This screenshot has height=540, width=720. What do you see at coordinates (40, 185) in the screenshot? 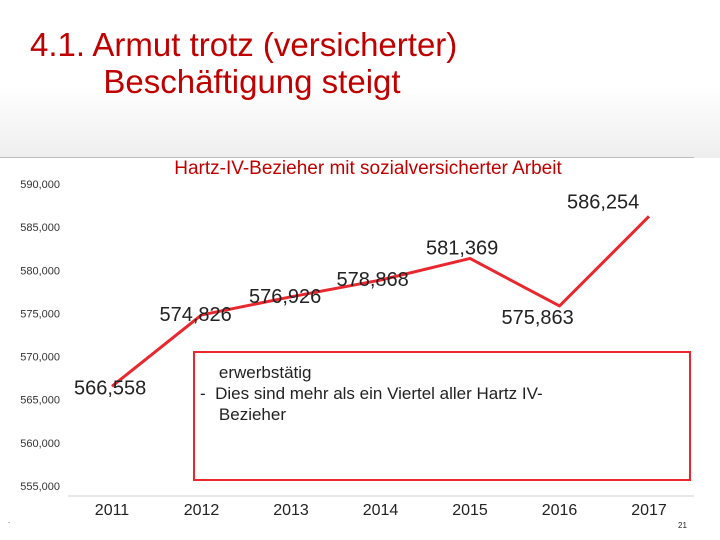
I see `y-tick-label: 590,000` at bounding box center [40, 185].